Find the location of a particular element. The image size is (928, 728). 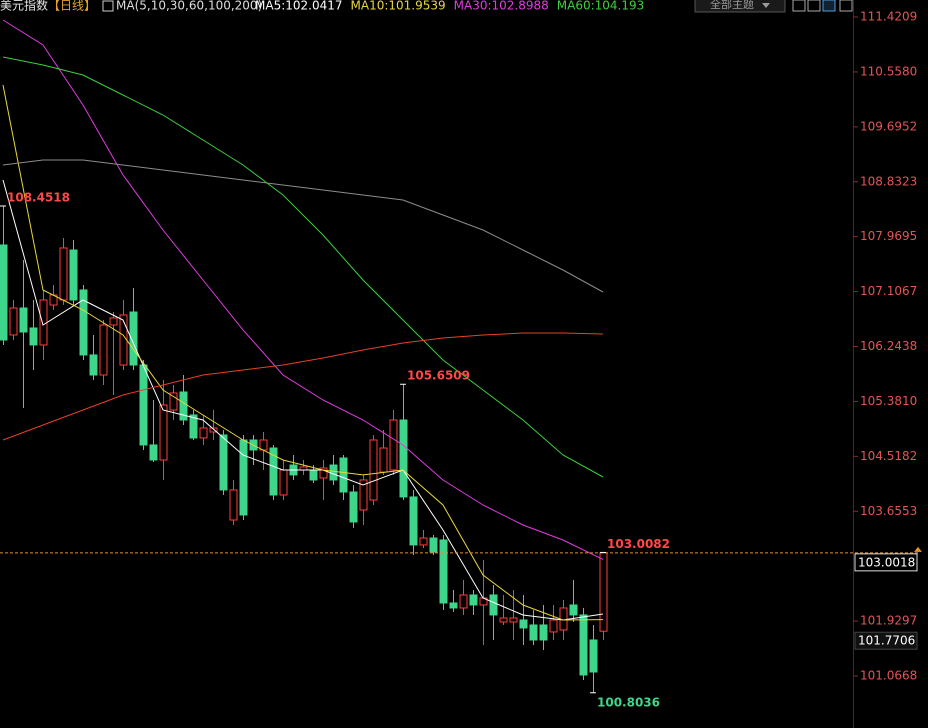

open-price-box is located at coordinates (886, 640).